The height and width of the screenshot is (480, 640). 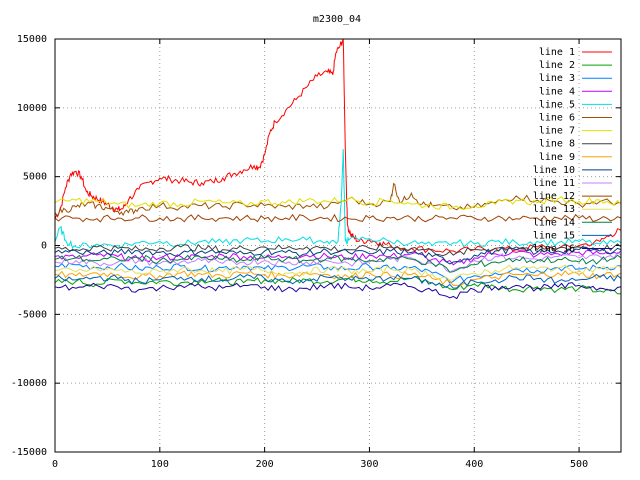 What do you see at coordinates (265, 464) in the screenshot?
I see `x-tick-label: 200` at bounding box center [265, 464].